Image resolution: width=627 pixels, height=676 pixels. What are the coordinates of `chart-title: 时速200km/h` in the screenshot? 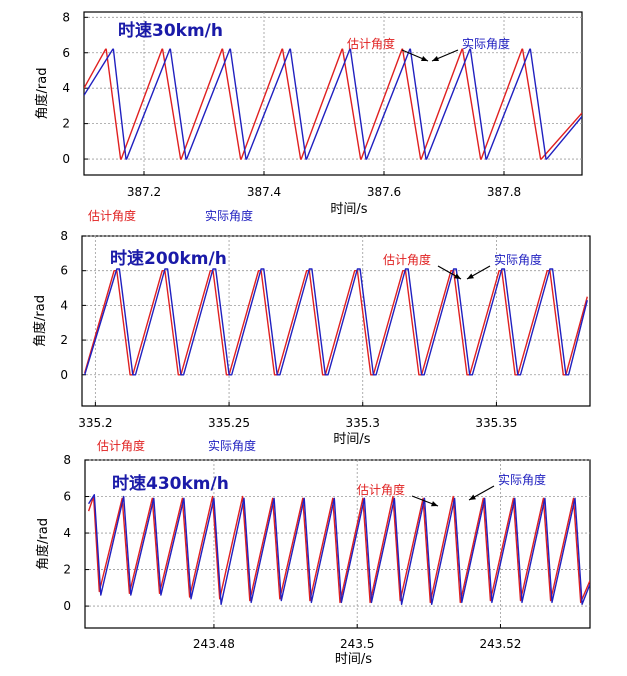 It's located at (168, 258).